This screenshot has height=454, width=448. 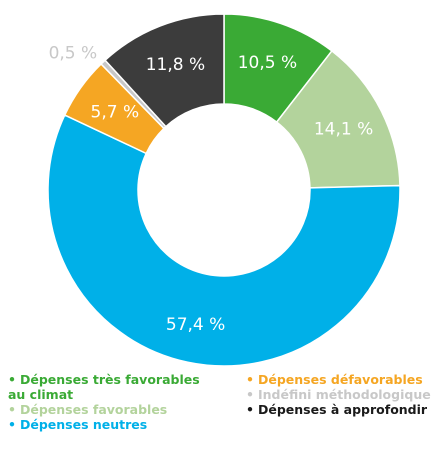 I want to click on legend-label: Dépenses très favorables au climat, so click(x=104, y=387).